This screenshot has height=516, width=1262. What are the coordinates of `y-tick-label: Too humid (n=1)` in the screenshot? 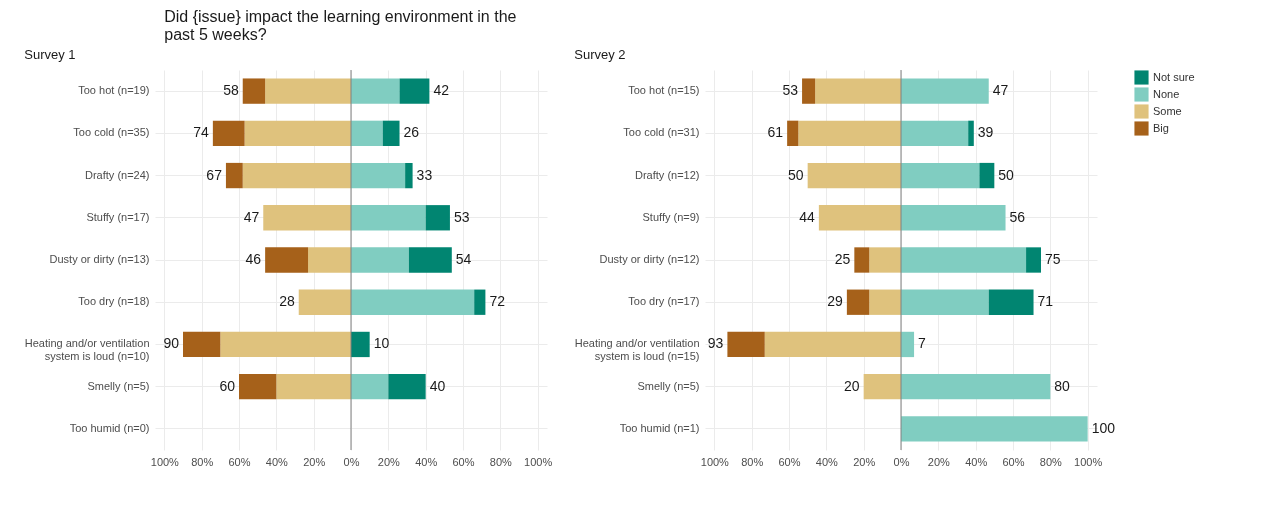 It's located at (659, 427).